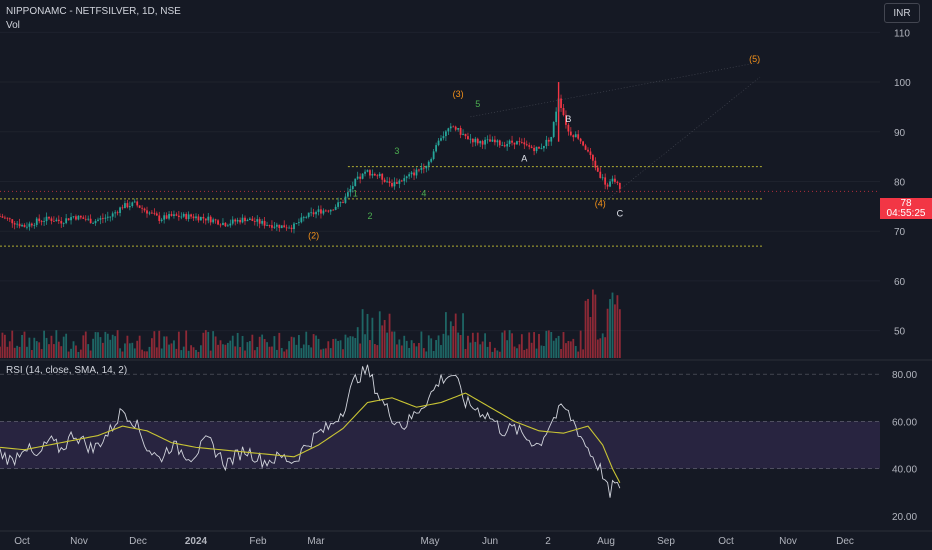 This screenshot has width=932, height=550. I want to click on last-price-tag: 78, so click(906, 203).